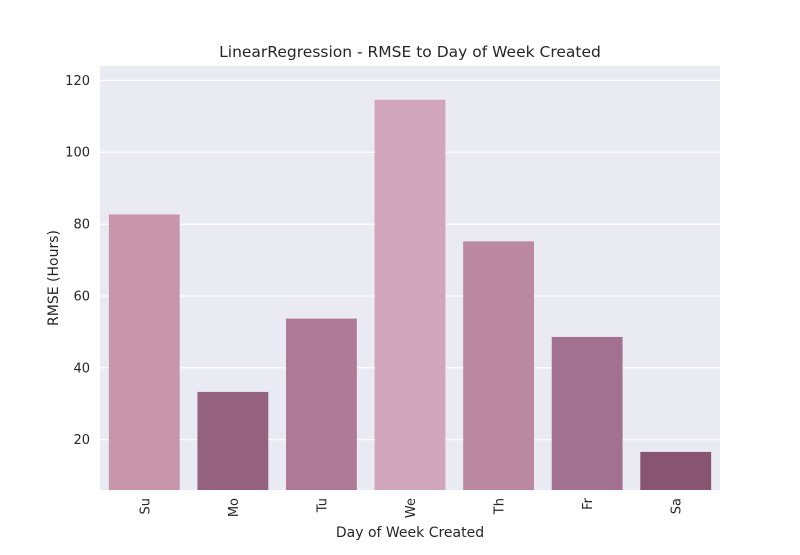  I want to click on x-axis-ticks: Su Mo Tu We Th Fr Sa, so click(411, 507).